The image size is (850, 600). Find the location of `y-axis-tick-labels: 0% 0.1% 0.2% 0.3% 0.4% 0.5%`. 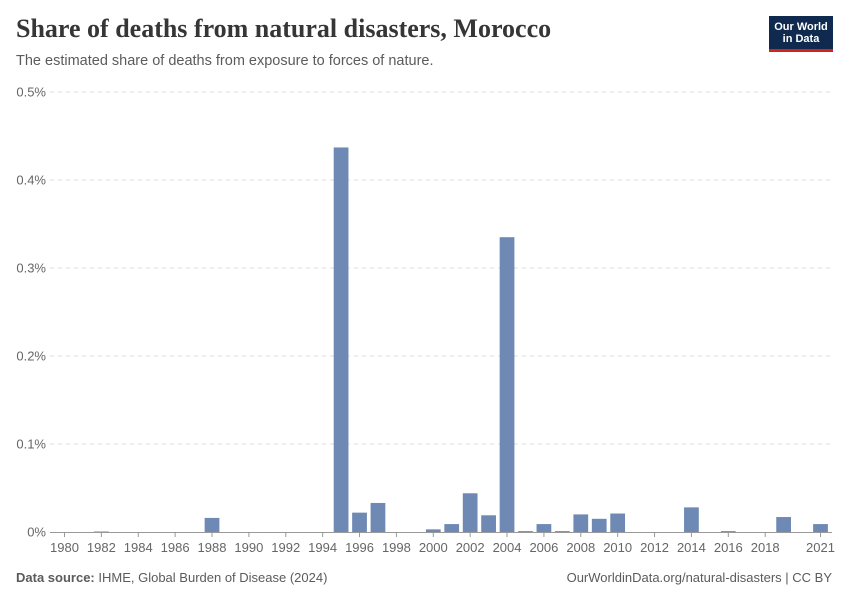

y-axis-tick-labels: 0% 0.1% 0.2% 0.3% 0.4% 0.5% is located at coordinates (31, 312).